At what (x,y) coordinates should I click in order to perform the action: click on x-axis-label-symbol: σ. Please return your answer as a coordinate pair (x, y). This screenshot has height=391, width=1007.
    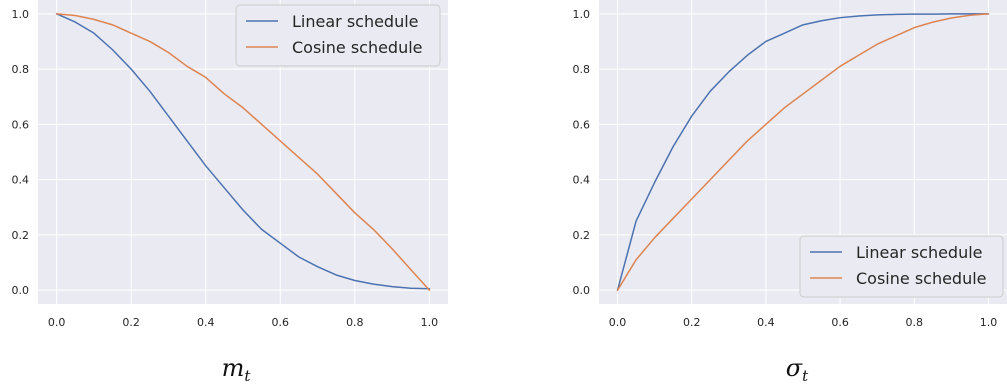
    Looking at the image, I should click on (794, 368).